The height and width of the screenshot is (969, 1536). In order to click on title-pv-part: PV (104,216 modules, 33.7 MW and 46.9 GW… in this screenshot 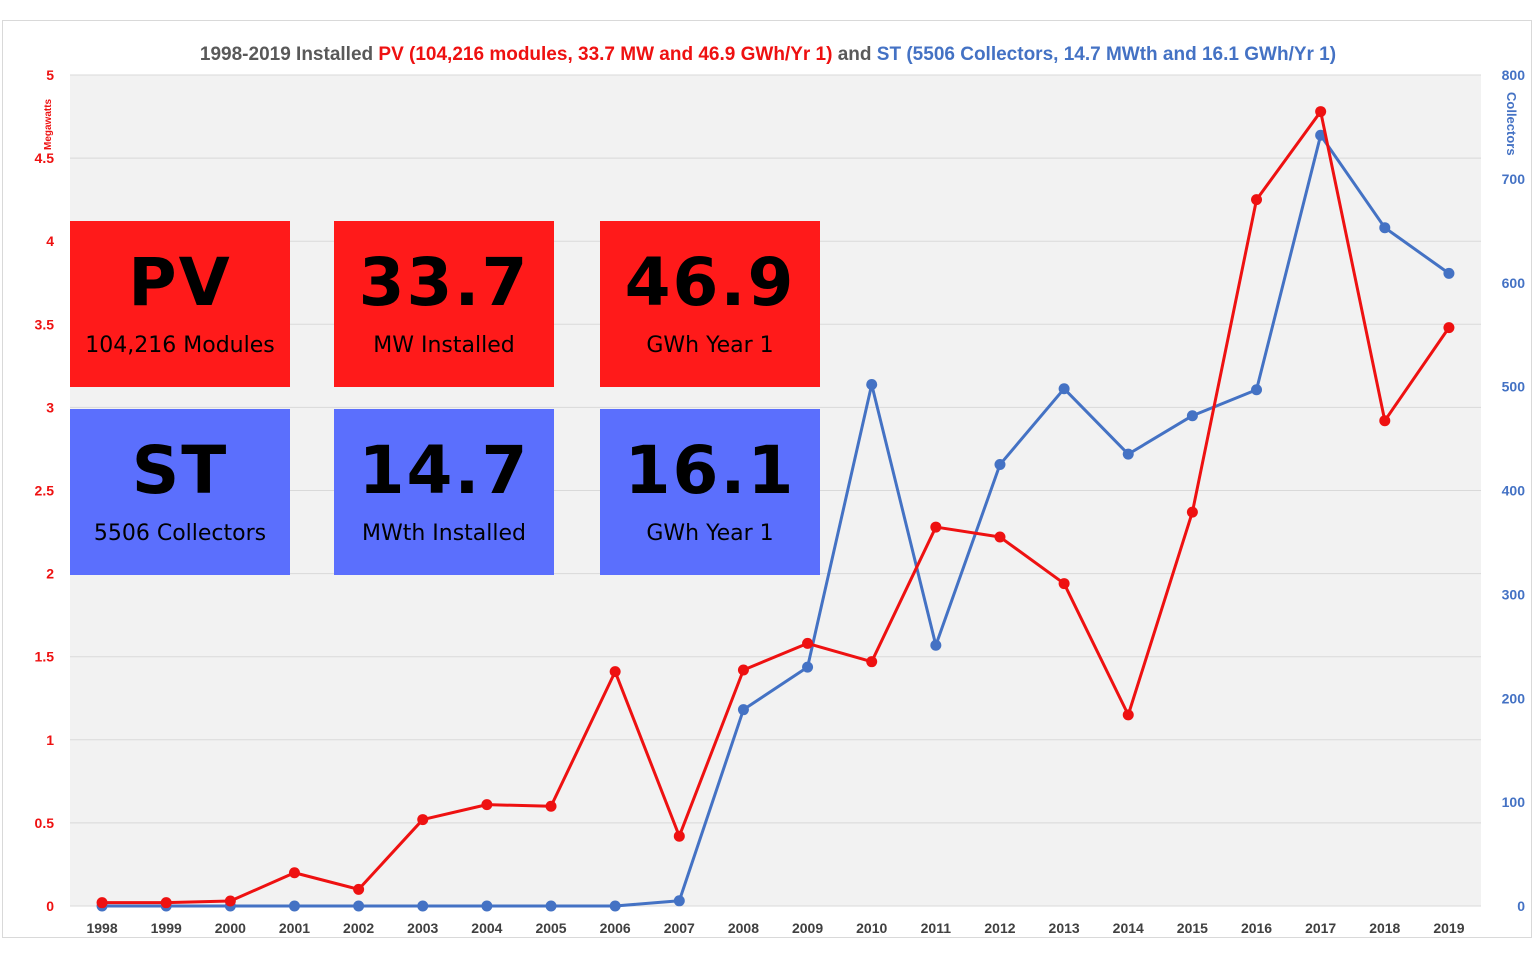, I will do `click(605, 54)`.